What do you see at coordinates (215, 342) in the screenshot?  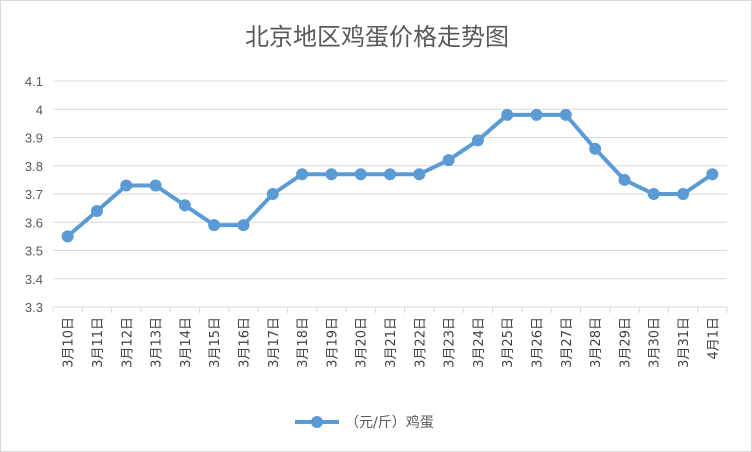 I see `x-tick-label: 3月15日` at bounding box center [215, 342].